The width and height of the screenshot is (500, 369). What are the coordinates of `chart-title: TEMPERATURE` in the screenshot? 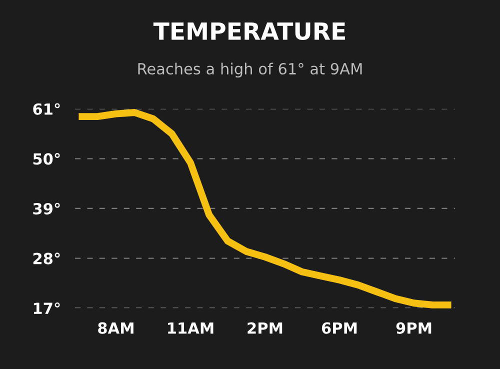 It's located at (249, 31).